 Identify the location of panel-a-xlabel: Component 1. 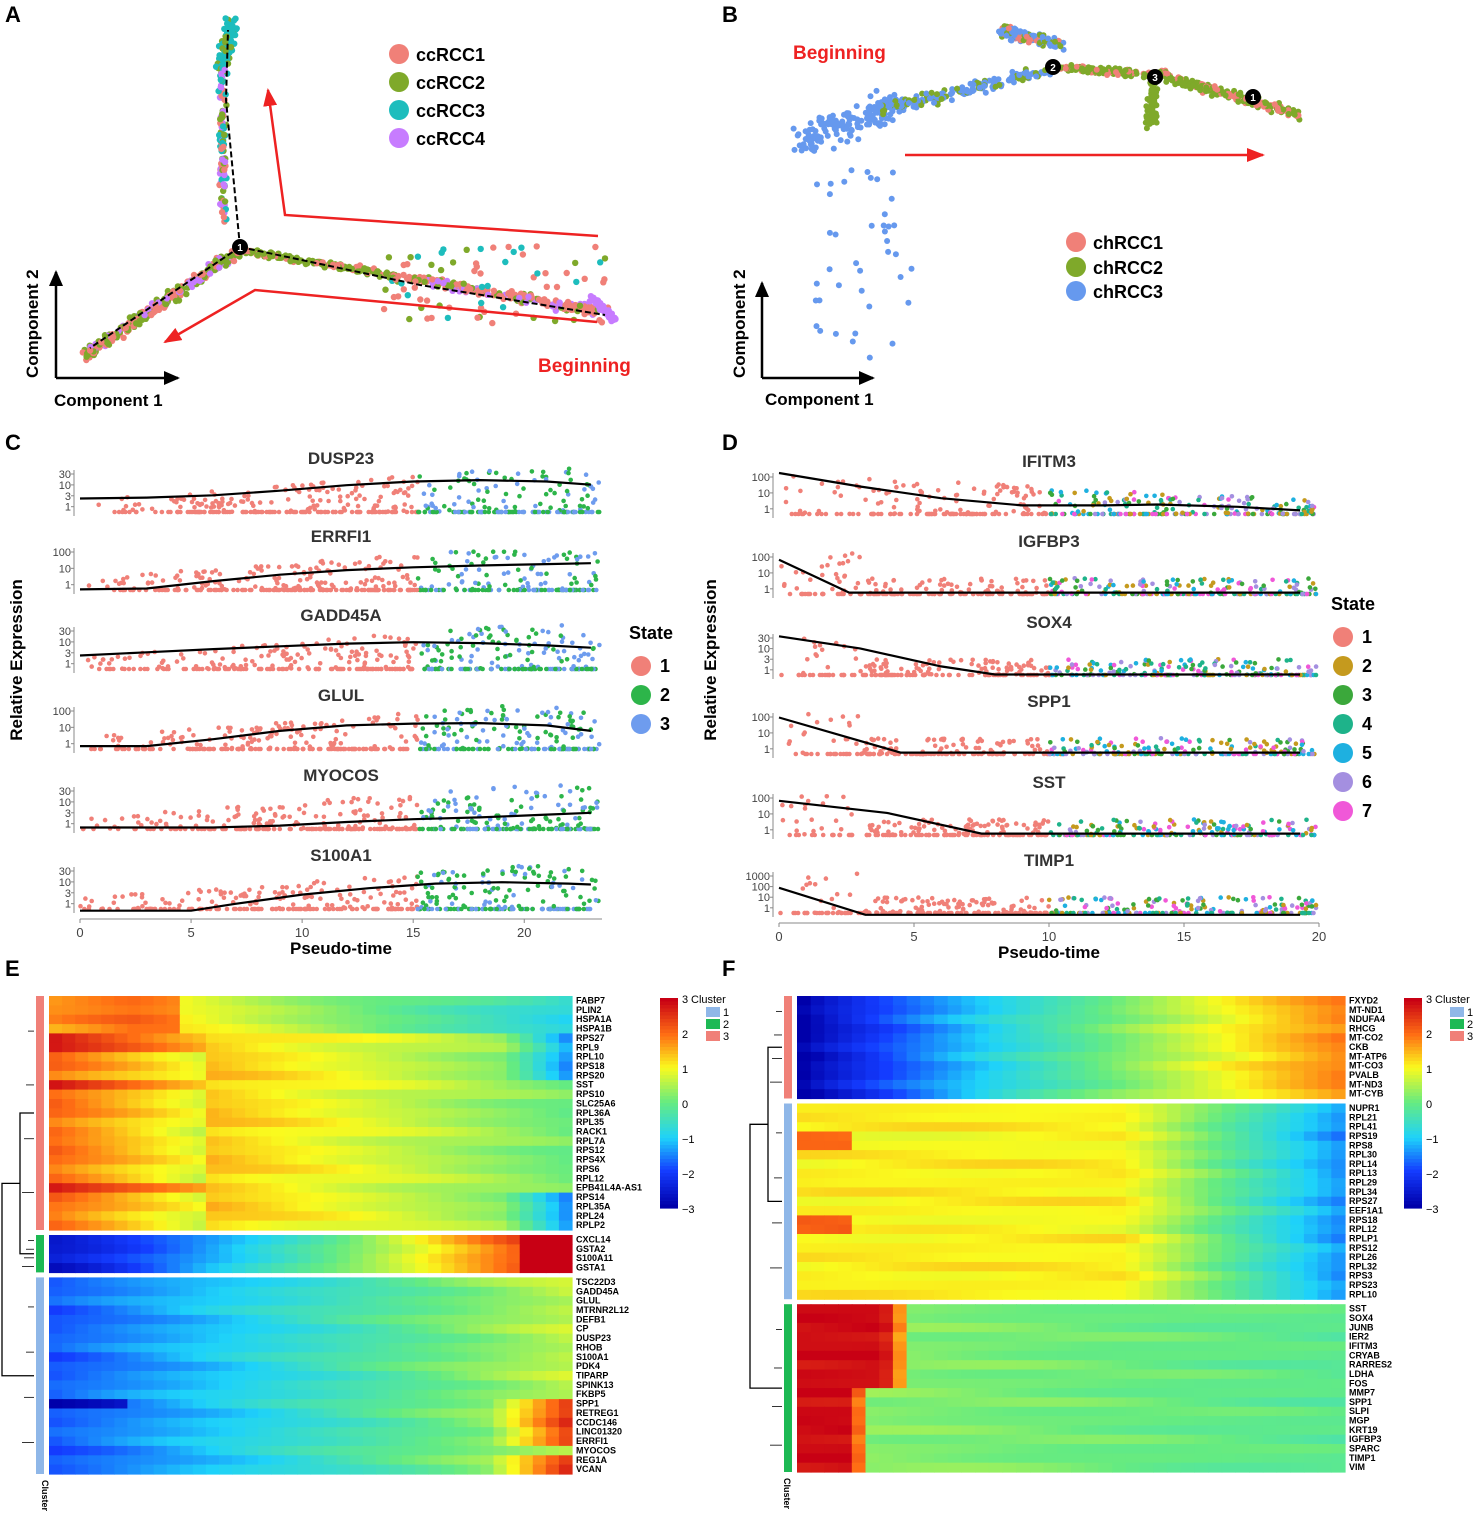
(108, 400).